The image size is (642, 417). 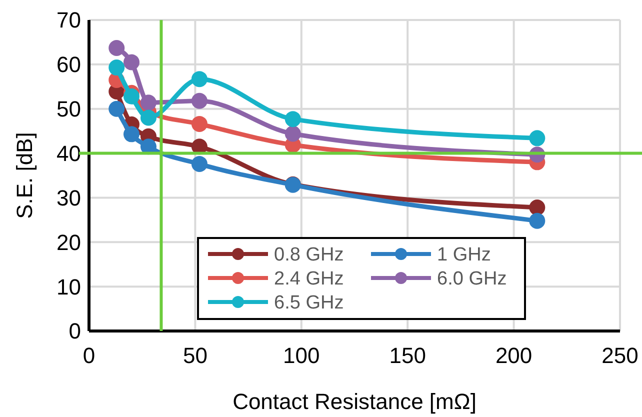 What do you see at coordinates (472, 279) in the screenshot?
I see `legend-label: 6.0 GHz` at bounding box center [472, 279].